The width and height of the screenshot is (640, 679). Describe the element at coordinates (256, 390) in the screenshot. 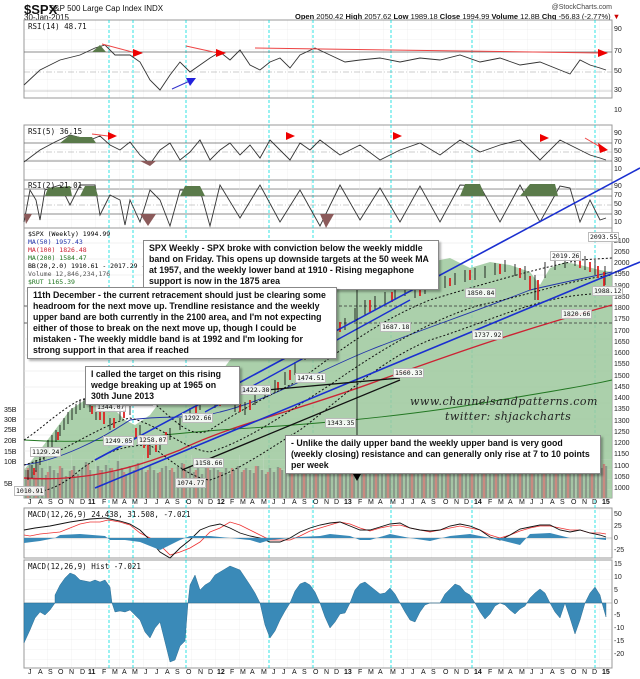

I see `price-label: 1422.38` at that location.